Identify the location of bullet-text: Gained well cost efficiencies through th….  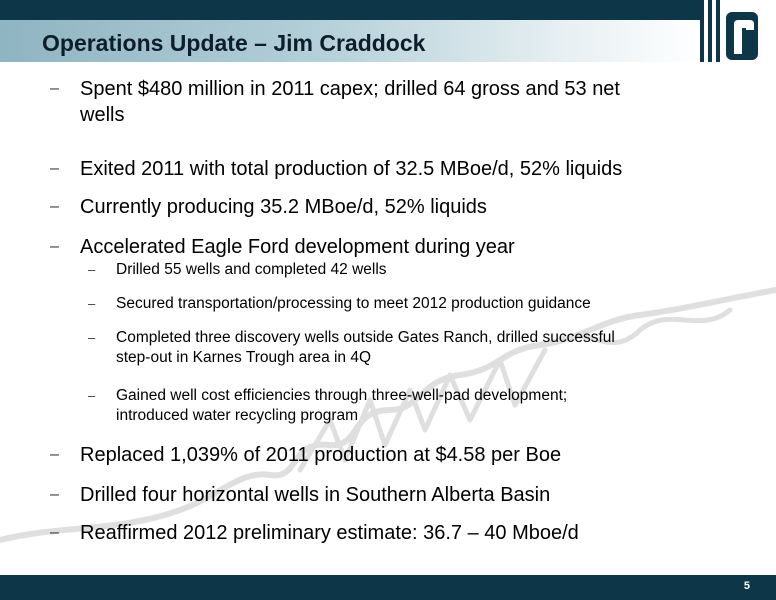
(341, 406).